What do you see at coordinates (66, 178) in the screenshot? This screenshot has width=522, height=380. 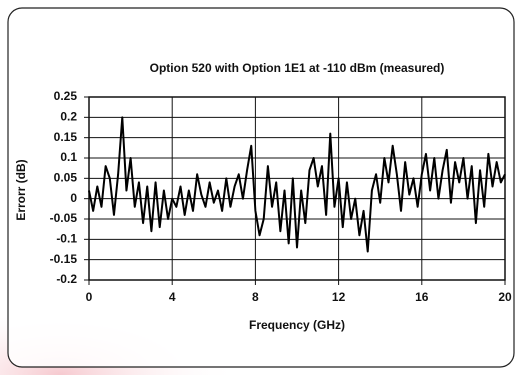 I see `y-tick-label: 0.05` at bounding box center [66, 178].